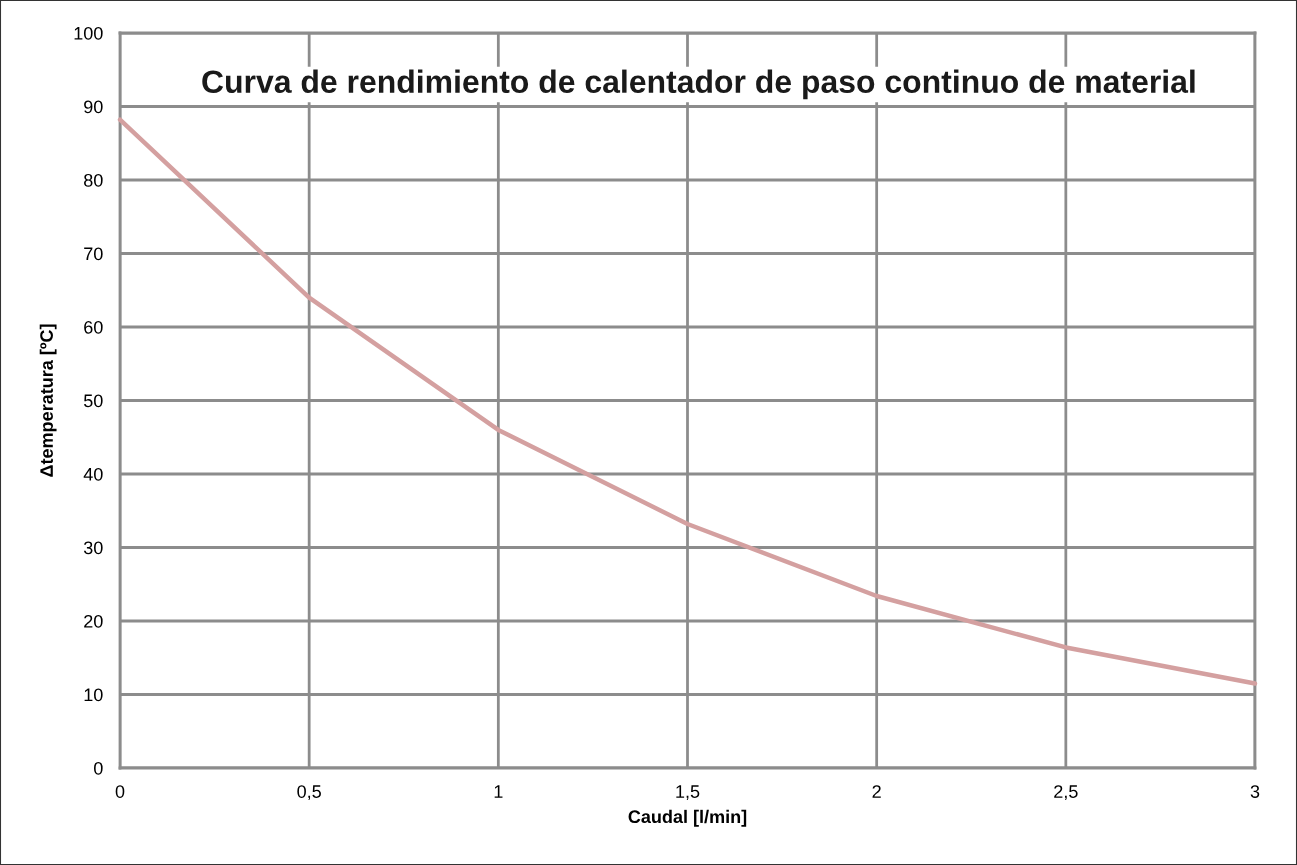 The image size is (1297, 865). What do you see at coordinates (93, 695) in the screenshot?
I see `y-tick-label: 10` at bounding box center [93, 695].